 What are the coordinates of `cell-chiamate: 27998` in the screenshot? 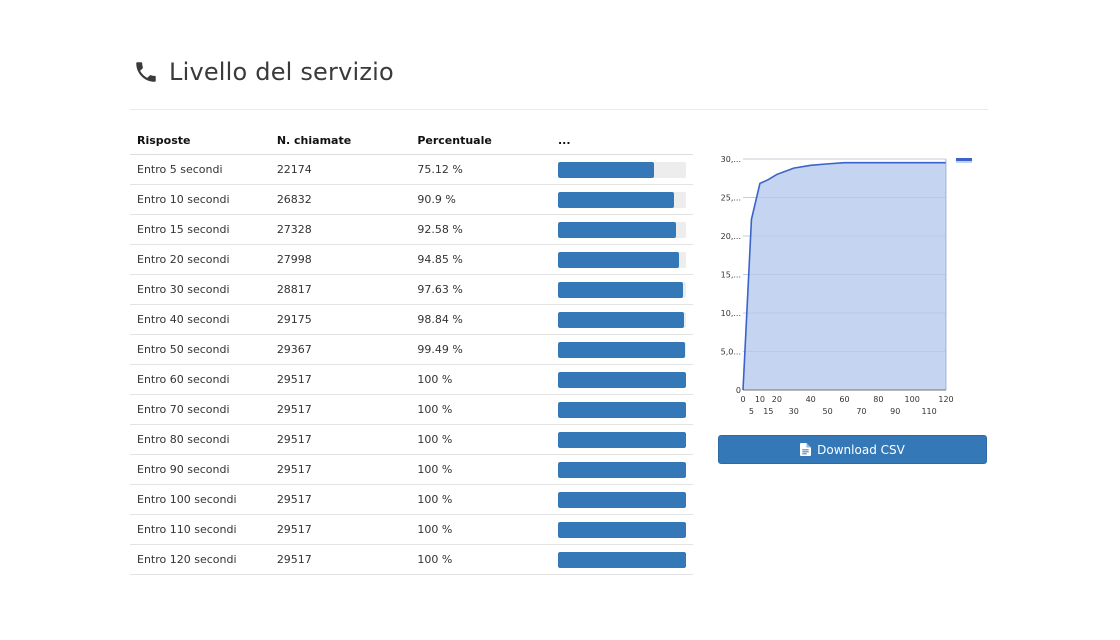 It's located at (340, 259).